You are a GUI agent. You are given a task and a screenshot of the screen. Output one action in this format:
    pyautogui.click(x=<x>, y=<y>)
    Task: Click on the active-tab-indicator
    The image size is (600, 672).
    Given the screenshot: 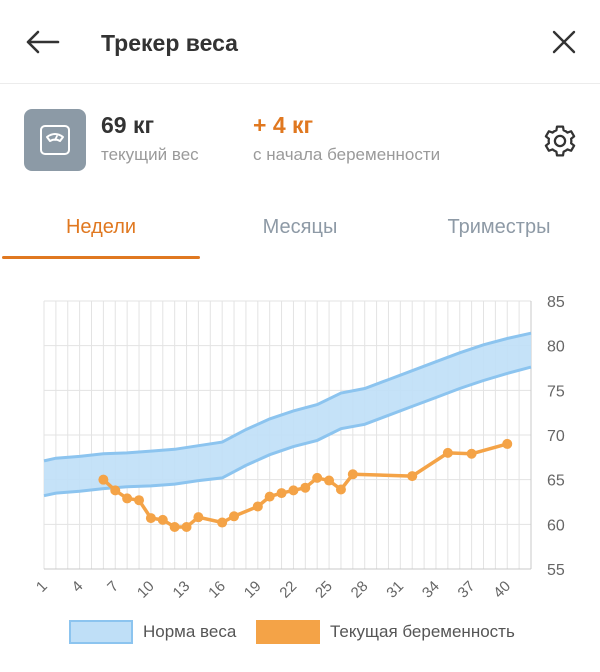 What is the action you would take?
    pyautogui.click(x=101, y=257)
    